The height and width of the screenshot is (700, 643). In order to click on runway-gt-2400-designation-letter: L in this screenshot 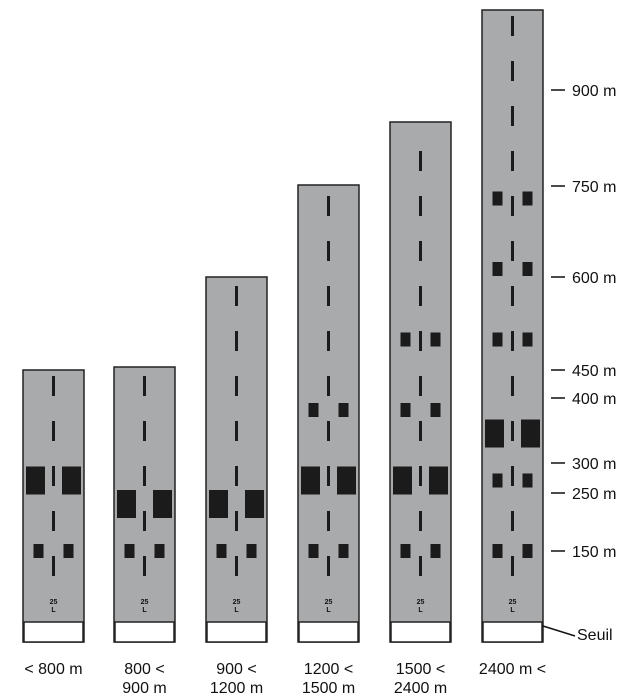, I will do `click(512, 610)`.